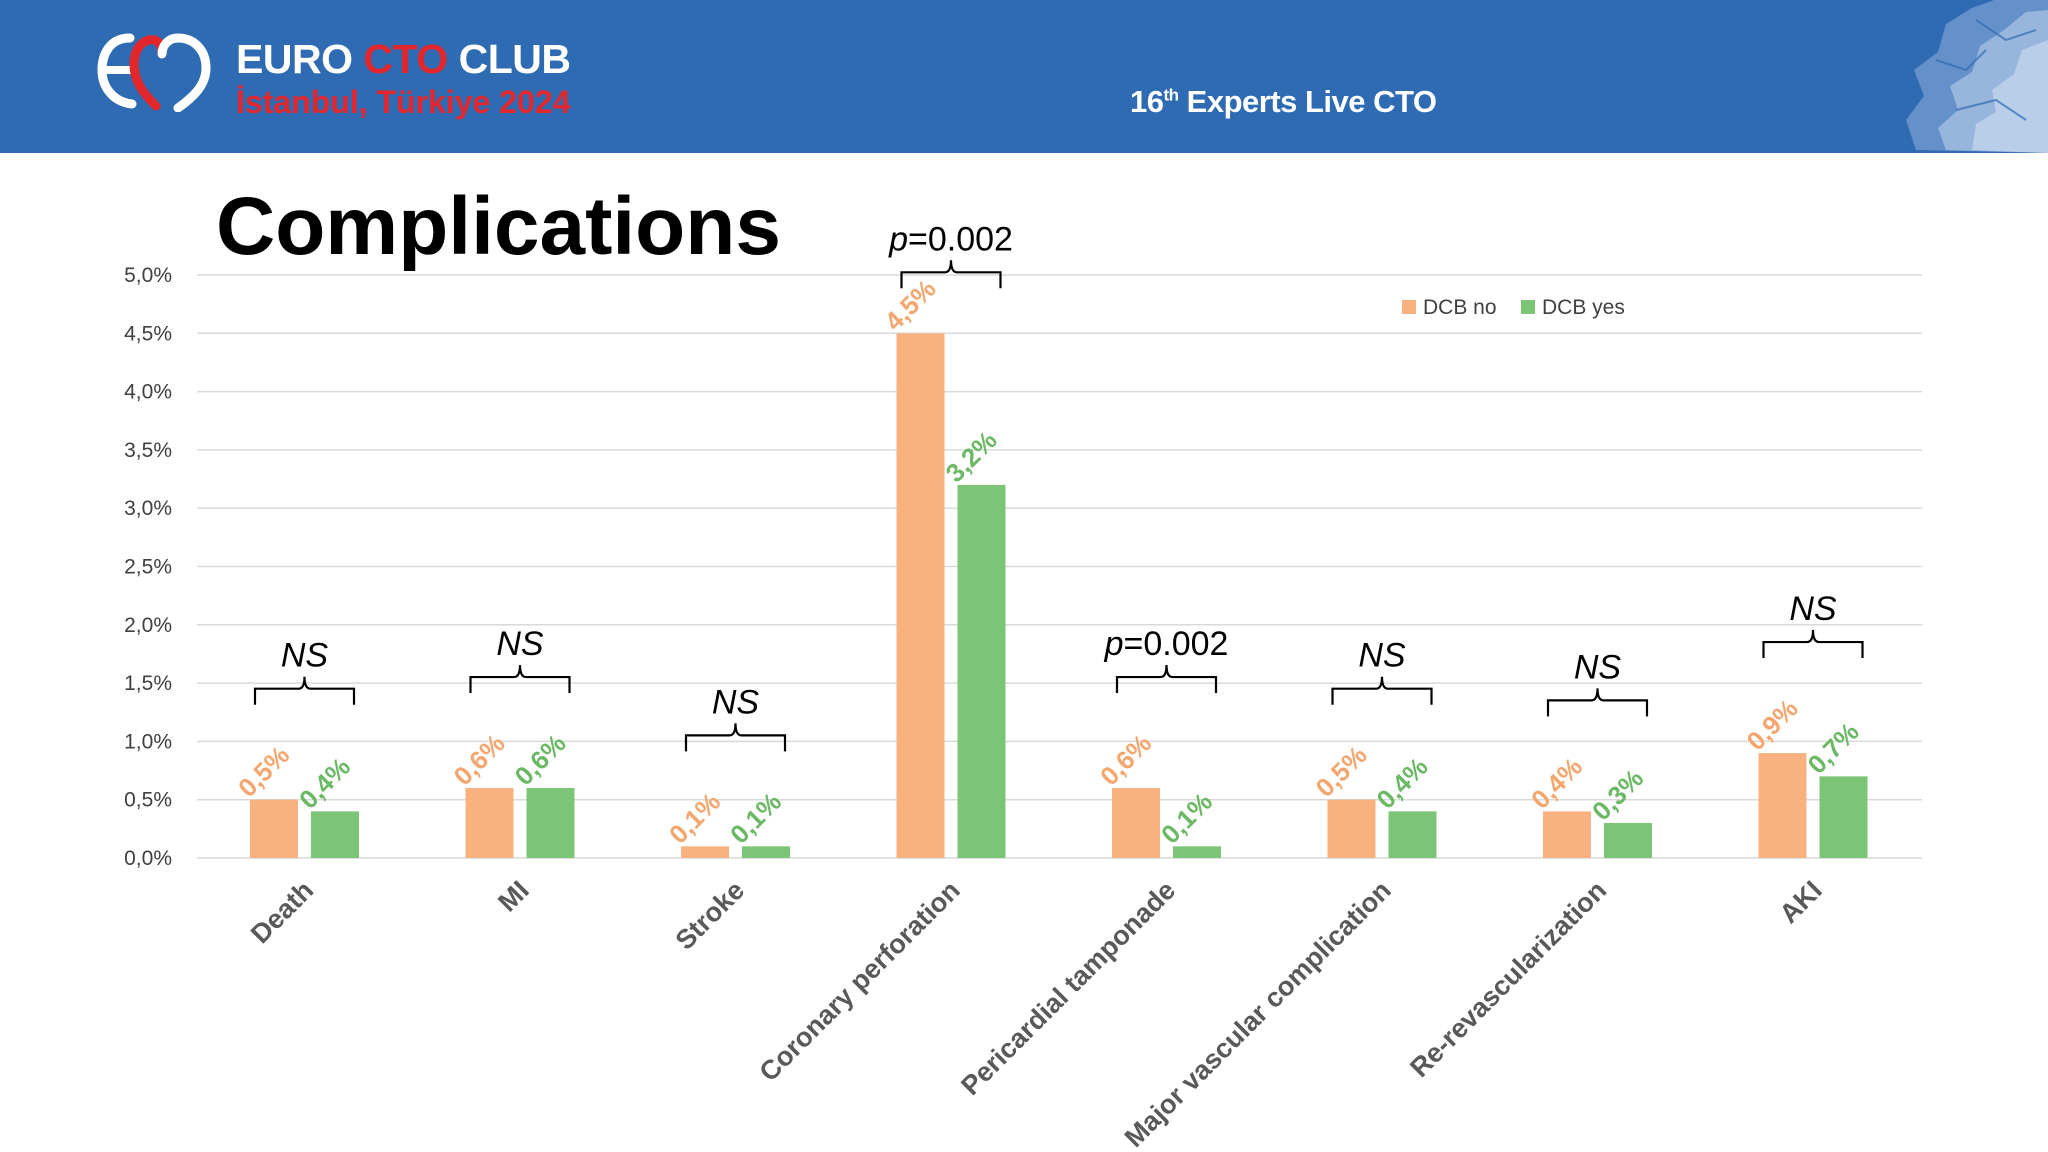 Image resolution: width=2048 pixels, height=1152 pixels. Describe the element at coordinates (514, 59) in the screenshot. I see `brand-suffix: CLUB` at that location.